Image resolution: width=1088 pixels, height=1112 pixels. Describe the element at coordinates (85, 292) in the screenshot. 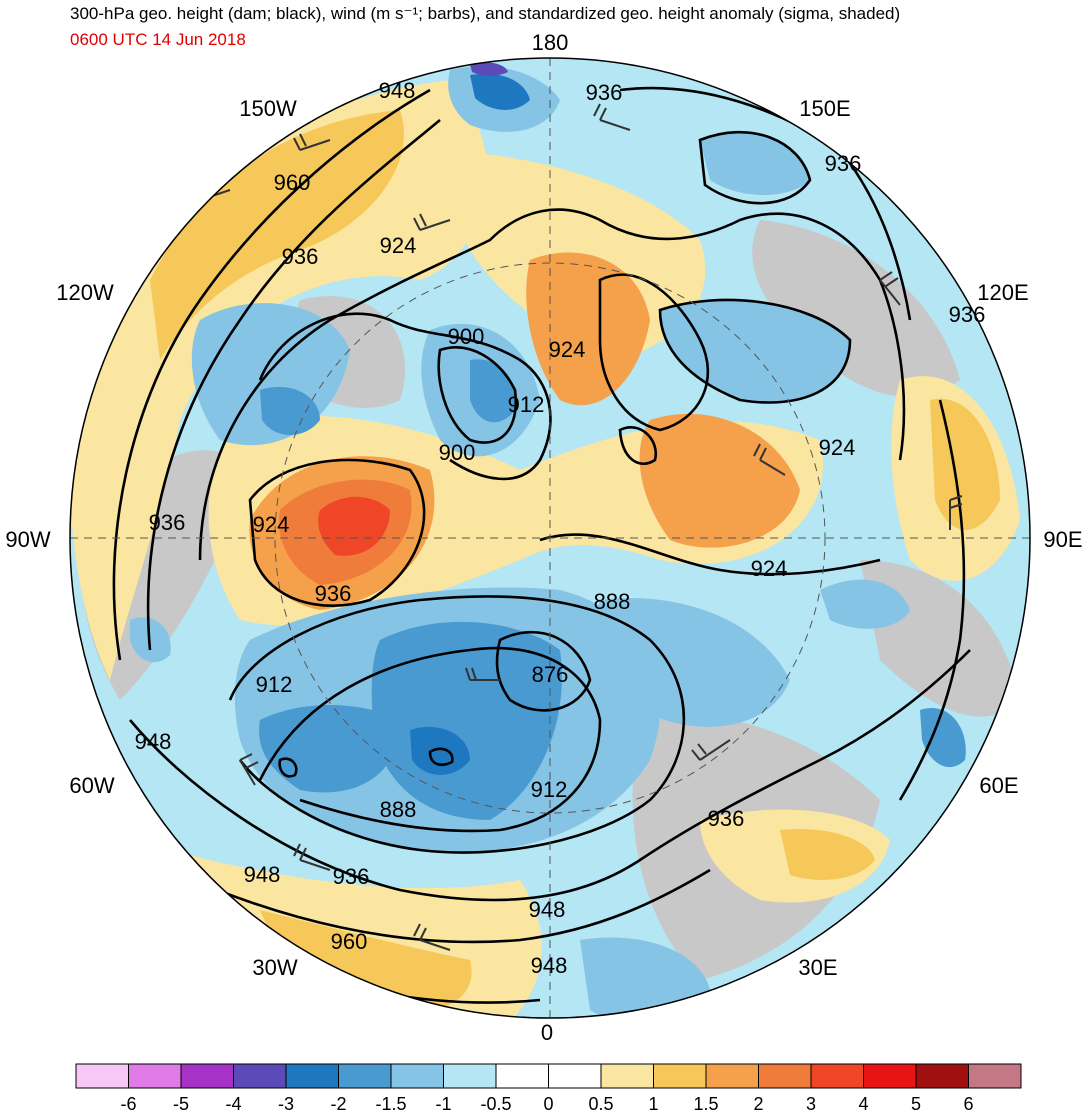

I see `lon-label-120w: 120W` at that location.